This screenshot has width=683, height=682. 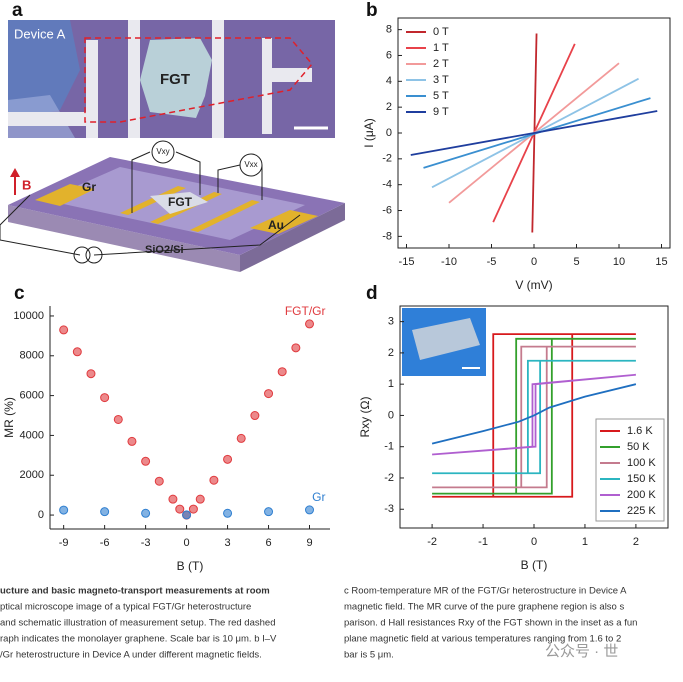 I want to click on y-tick-label: -4, so click(x=387, y=185).